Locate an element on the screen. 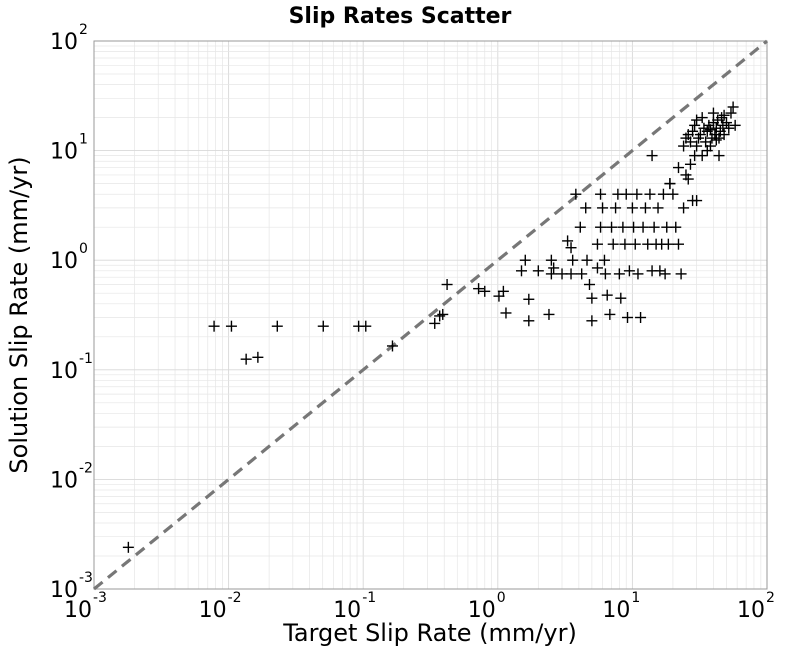 The image size is (800, 650). y-axis-label: Solution Slip Rate (mm/yr) is located at coordinates (19, 314).